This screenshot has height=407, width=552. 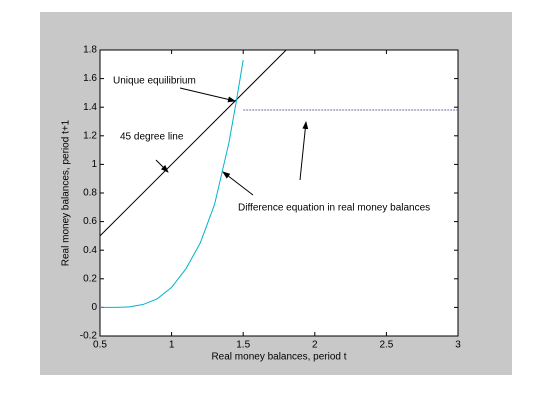 What do you see at coordinates (386, 345) in the screenshot?
I see `x-tick-label: 2.5` at bounding box center [386, 345].